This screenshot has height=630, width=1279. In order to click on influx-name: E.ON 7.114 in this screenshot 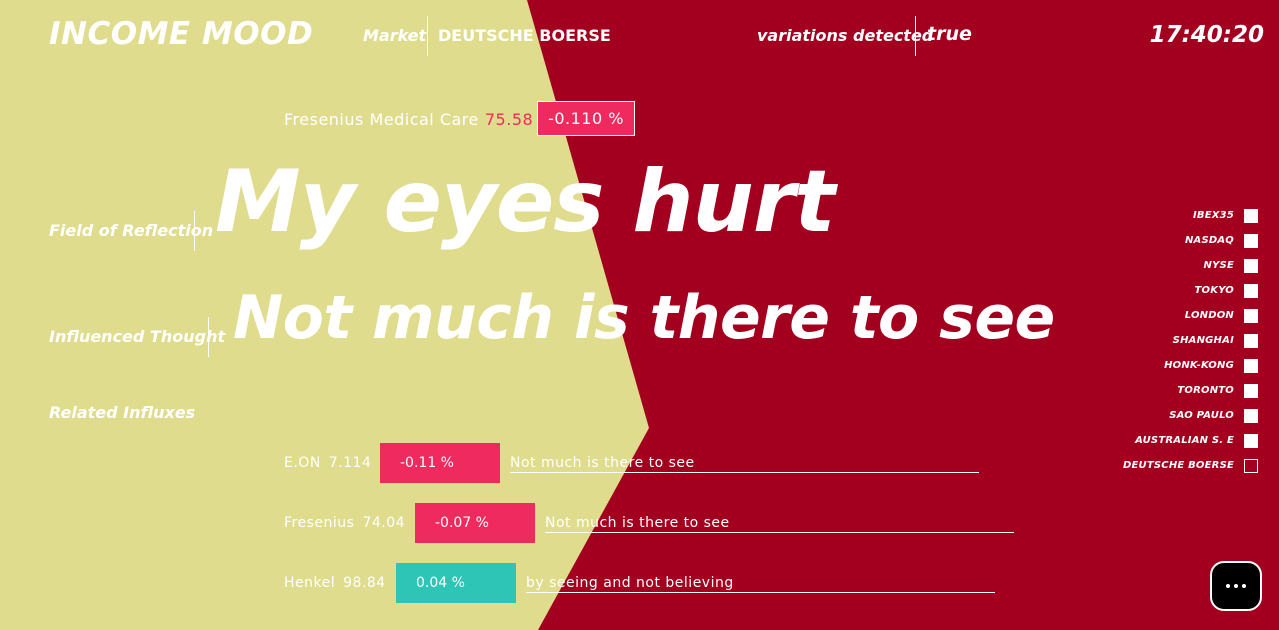, I will do `click(327, 463)`.